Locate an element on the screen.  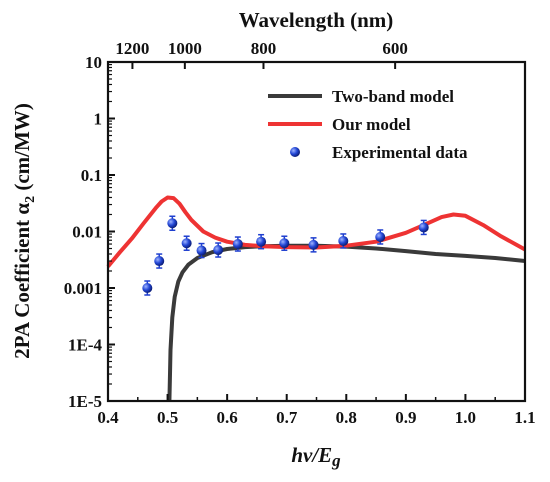
x-tick-label: 0.5 is located at coordinates (167, 417).